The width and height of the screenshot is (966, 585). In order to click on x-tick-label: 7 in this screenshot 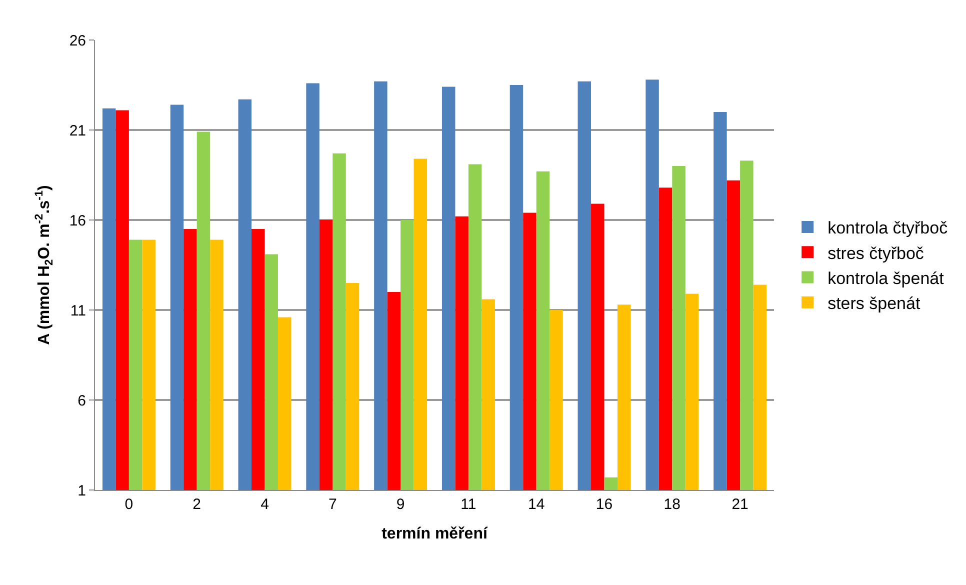, I will do `click(332, 504)`.